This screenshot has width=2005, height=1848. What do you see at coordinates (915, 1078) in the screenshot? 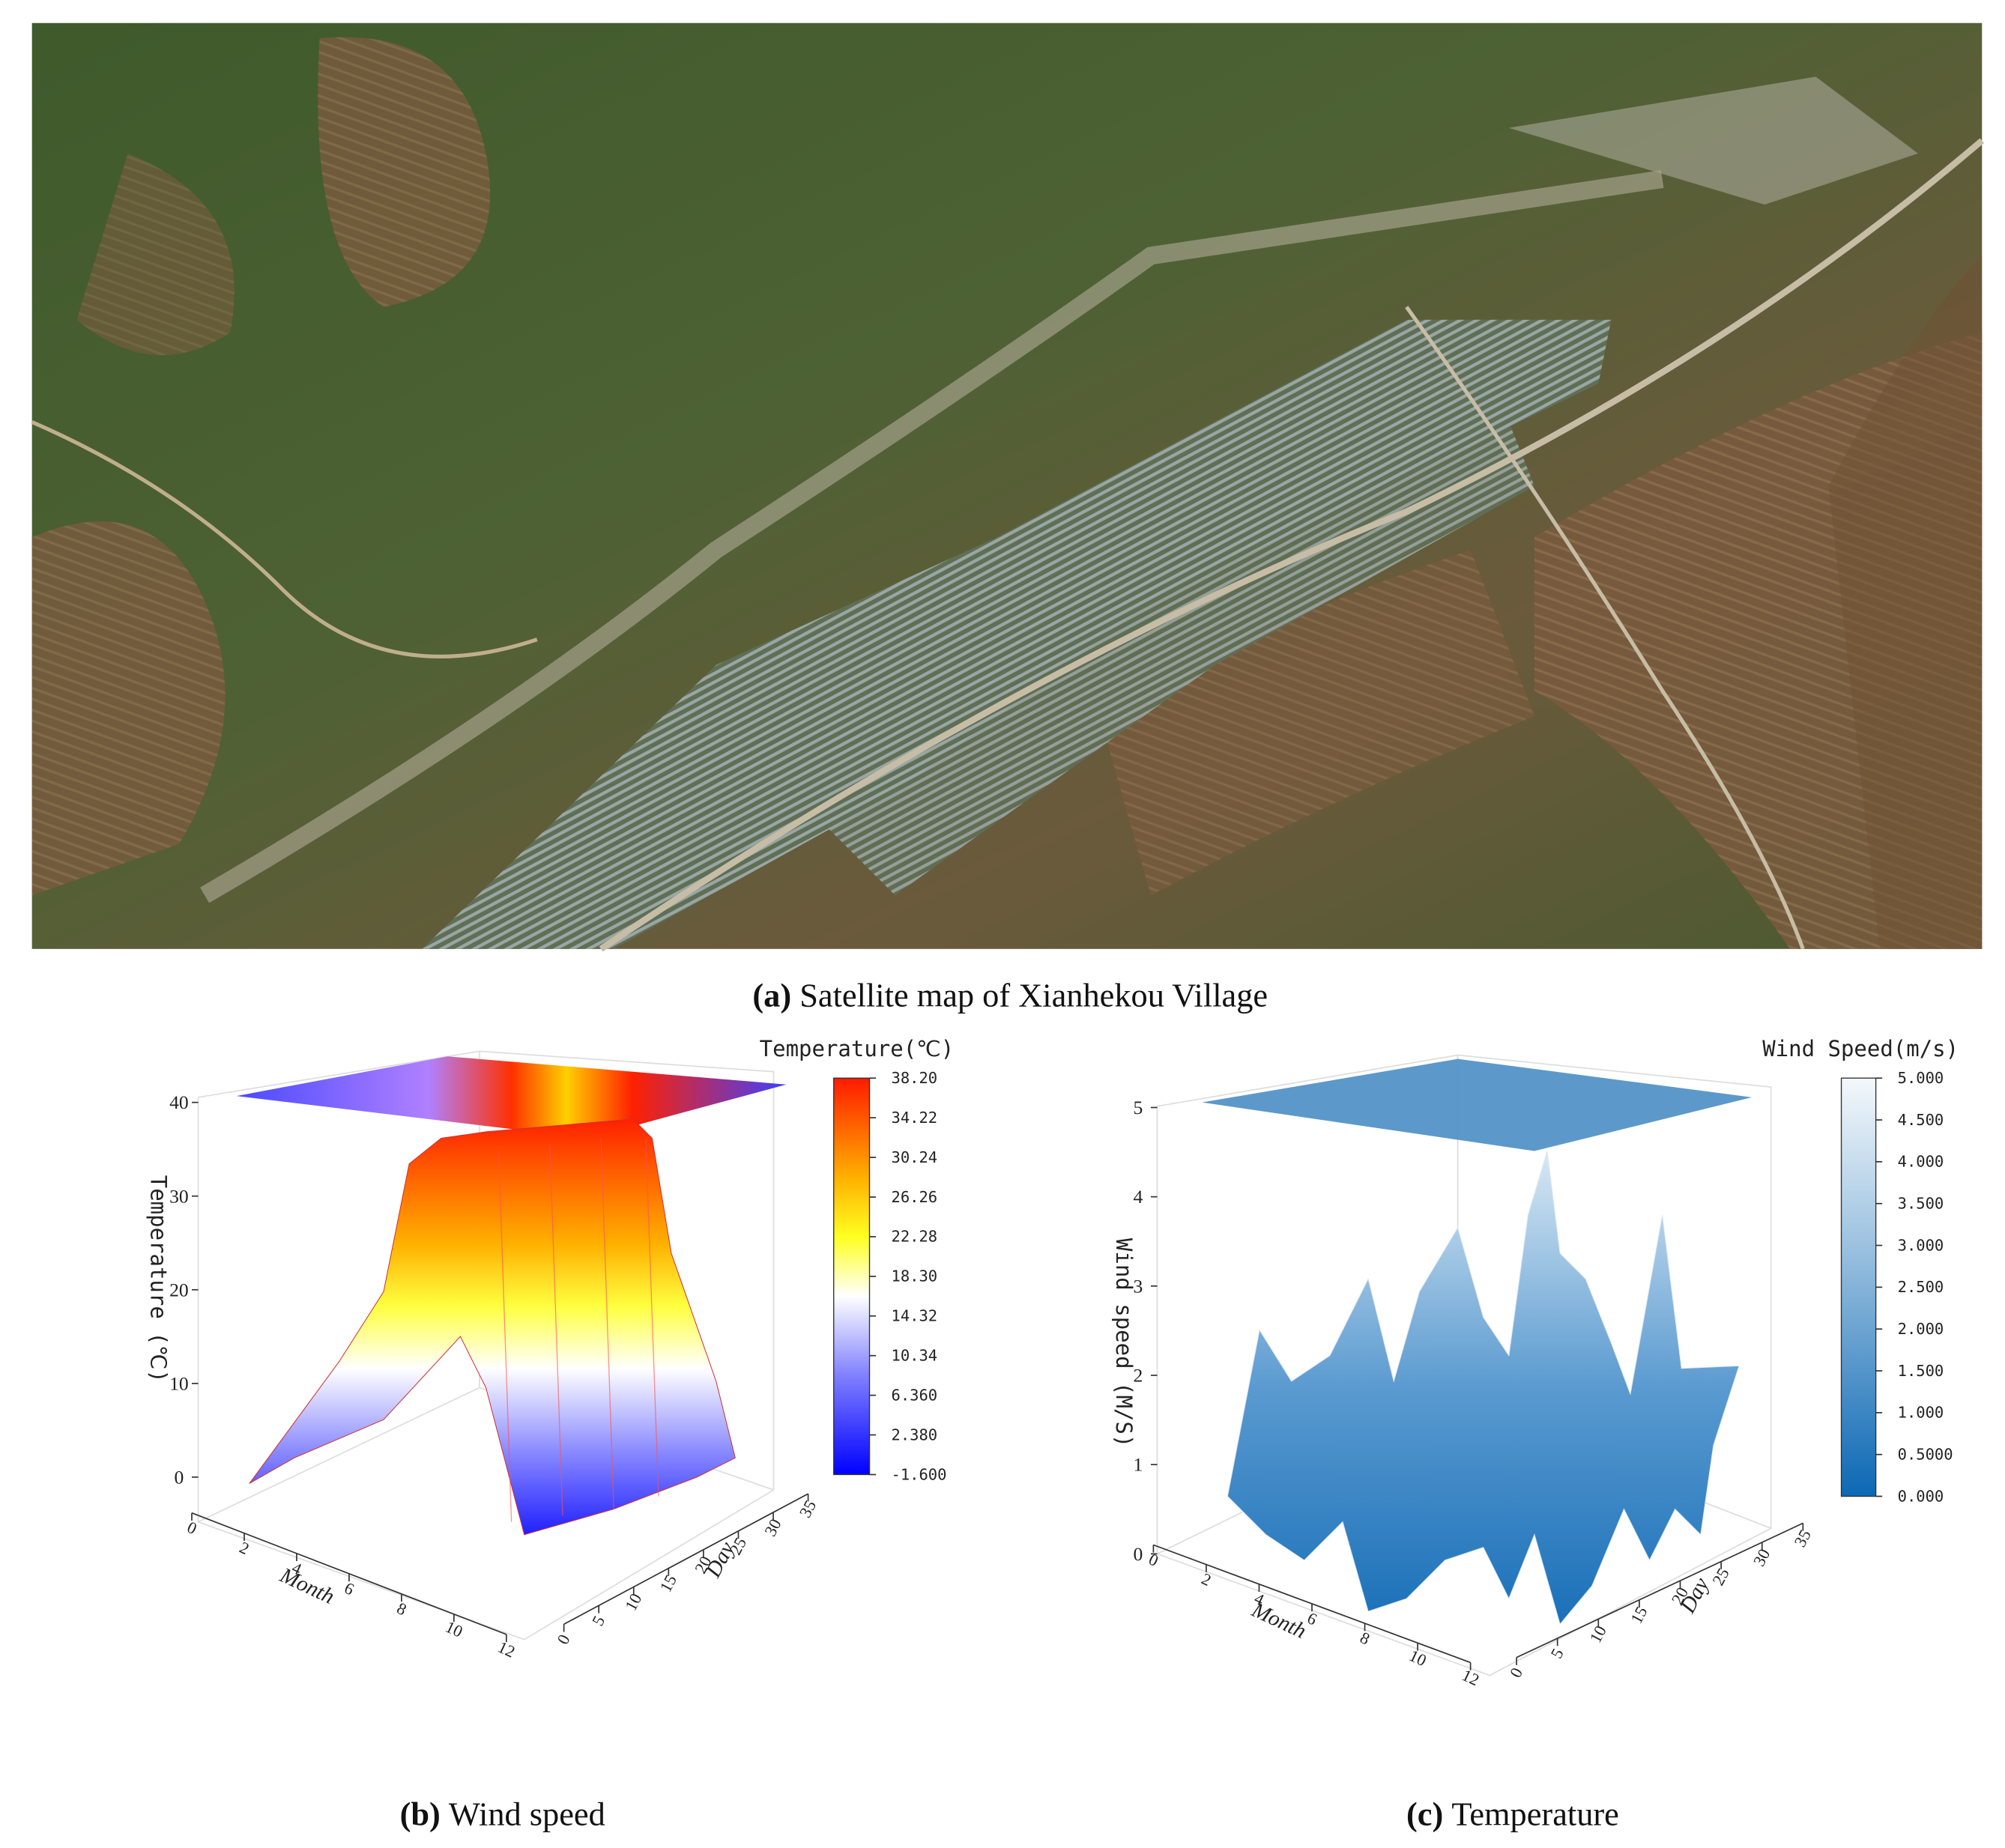
I see `colorbar-tick-label: 38.20` at bounding box center [915, 1078].